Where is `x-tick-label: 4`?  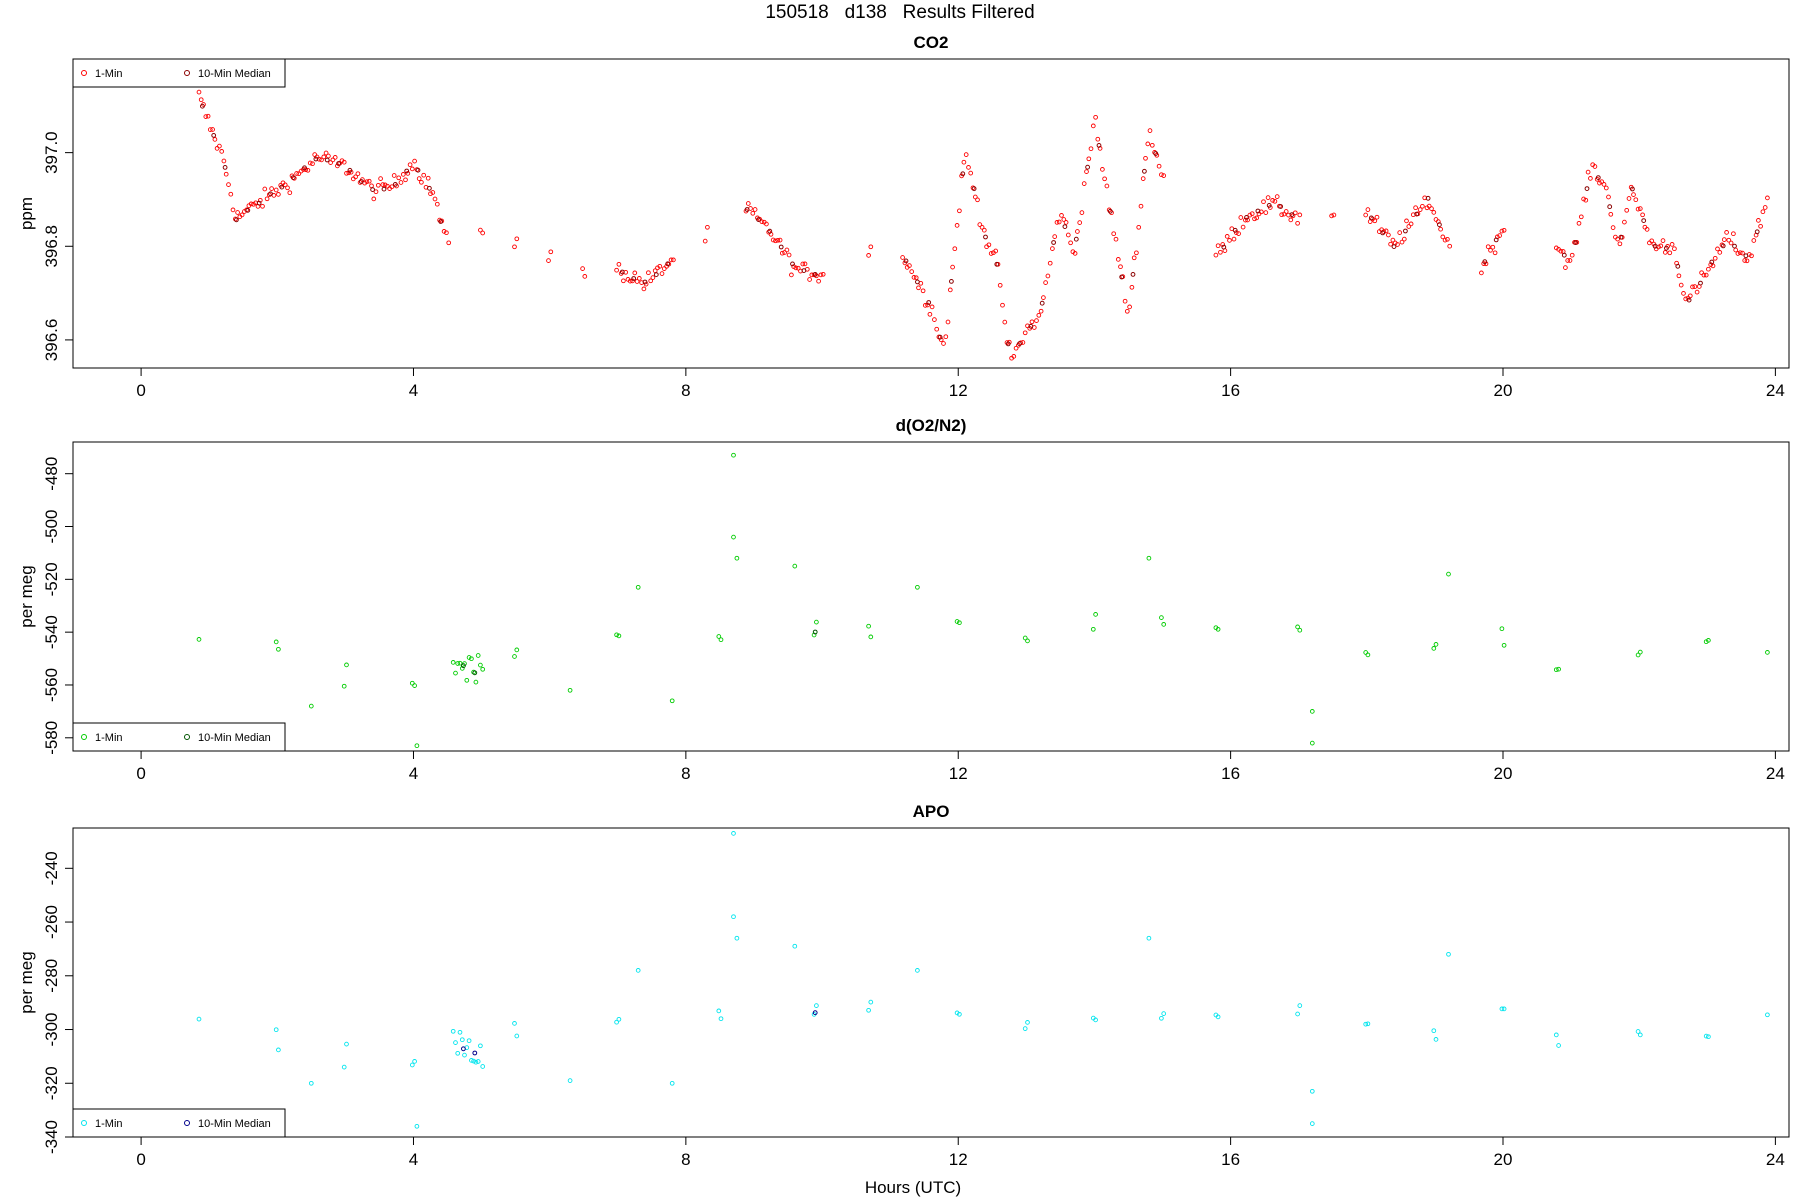
x-tick-label: 4 is located at coordinates (413, 390).